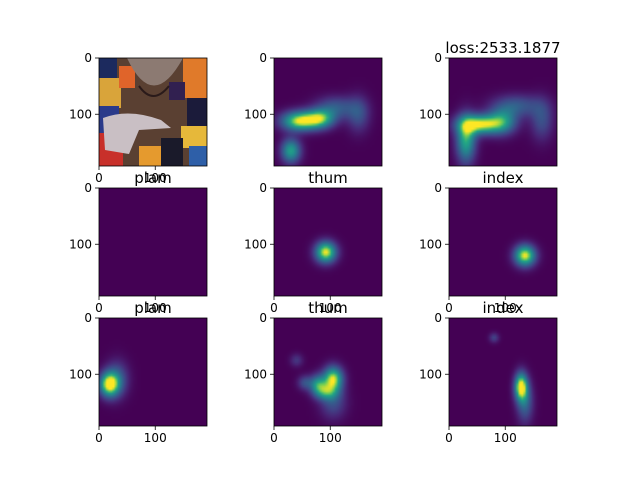 The width and height of the screenshot is (640, 480). I want to click on subplot-3-1: plam 0 100 0 100, so click(138, 372).